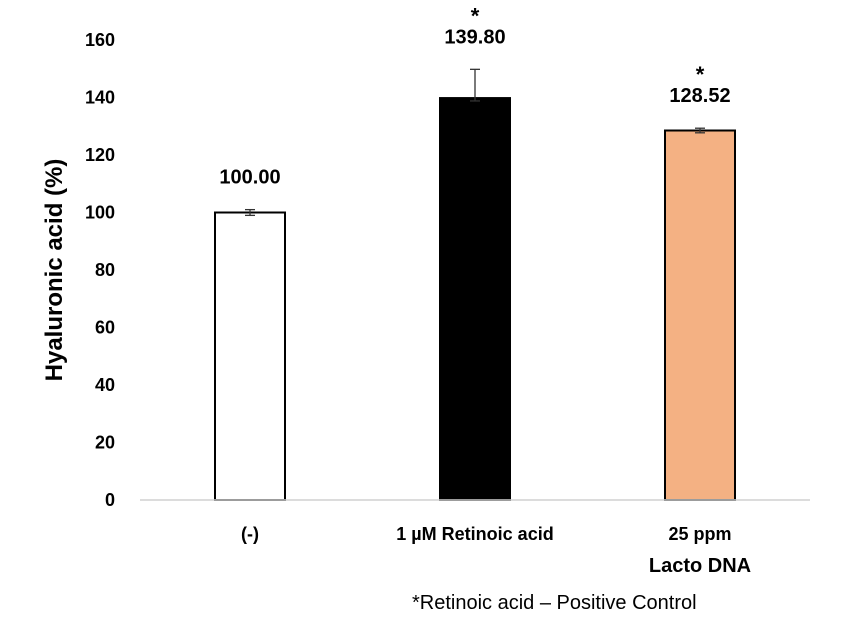 This screenshot has height=636, width=850. I want to click on y-tick-label: 140, so click(100, 98).